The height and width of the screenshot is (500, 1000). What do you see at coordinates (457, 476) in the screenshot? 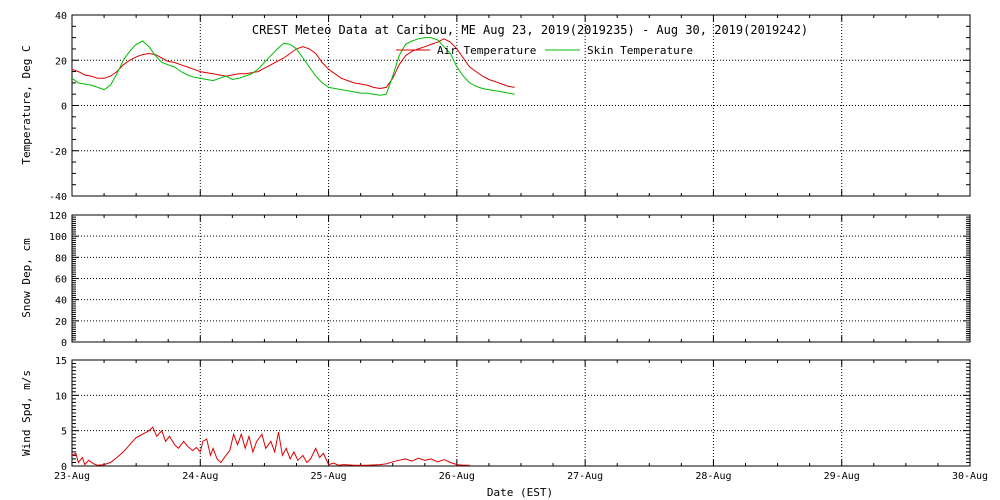
I see `x-tick-label: 26-Aug` at bounding box center [457, 476].